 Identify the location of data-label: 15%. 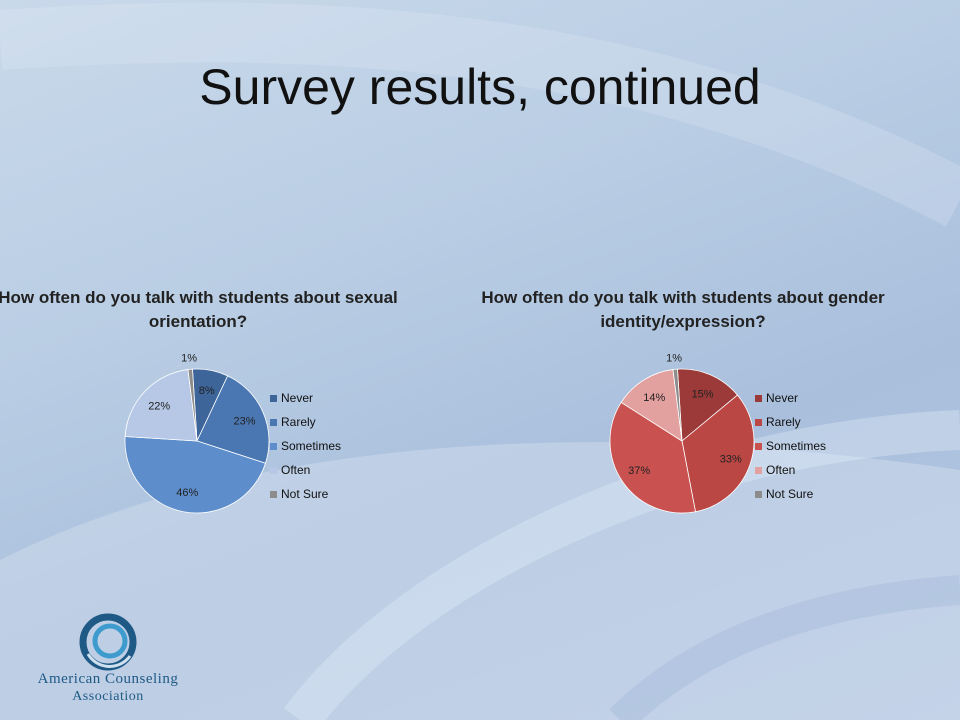
(703, 394).